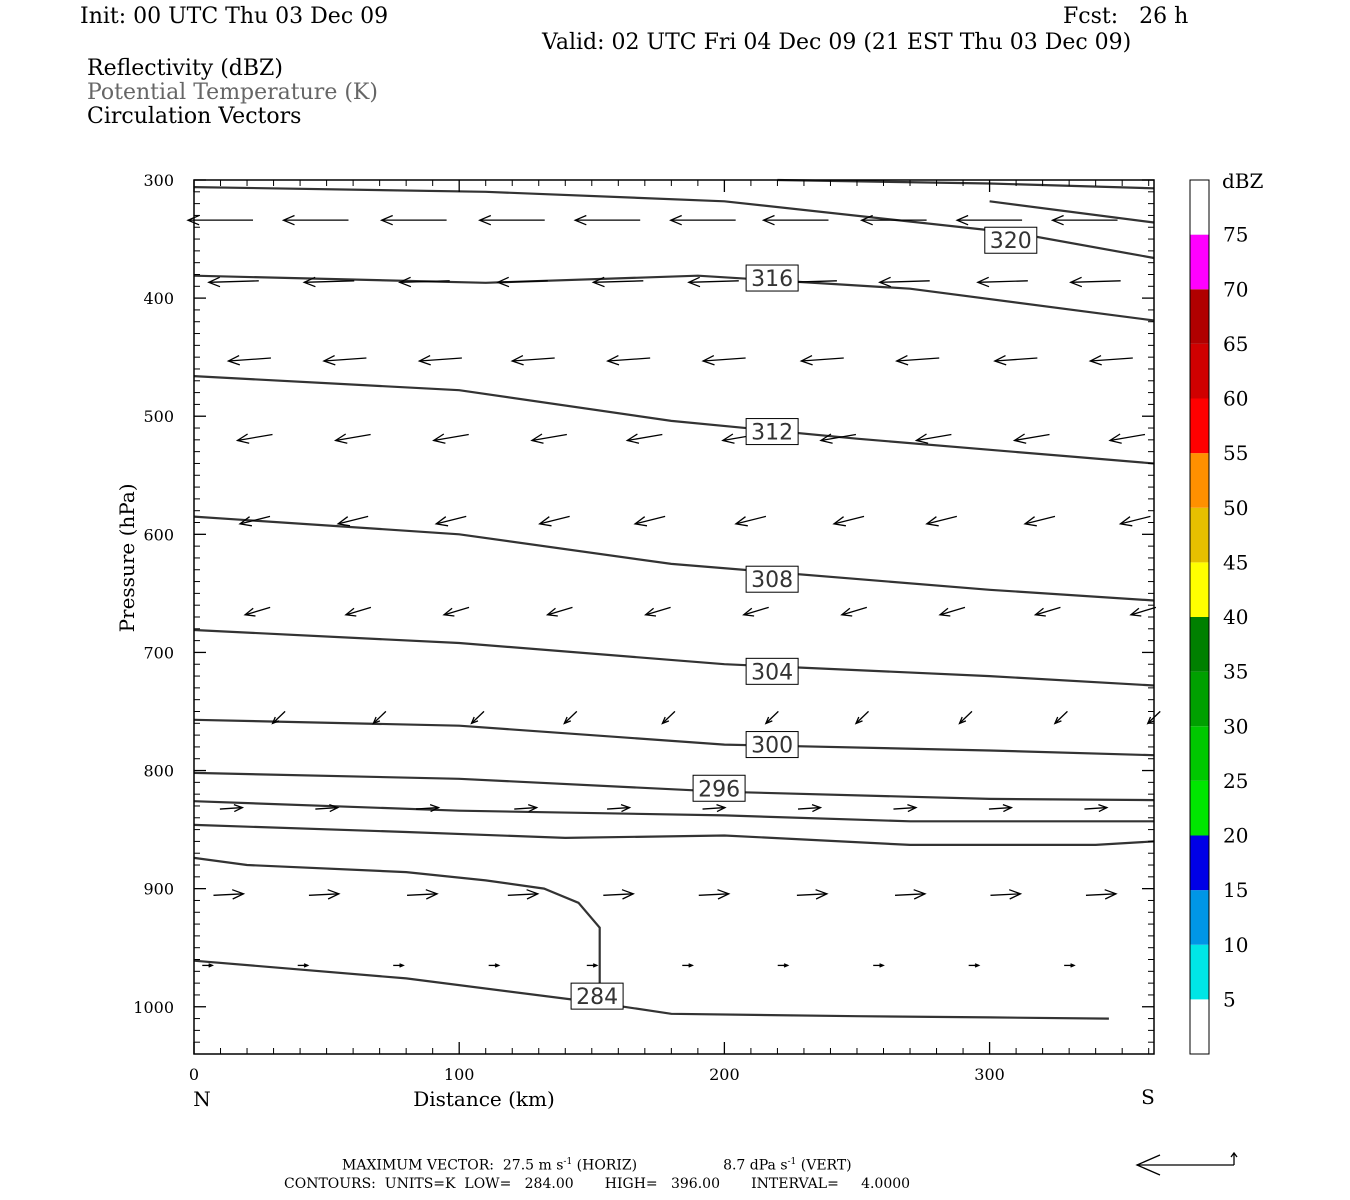  What do you see at coordinates (1186, 1163) in the screenshot?
I see `reference-vector` at bounding box center [1186, 1163].